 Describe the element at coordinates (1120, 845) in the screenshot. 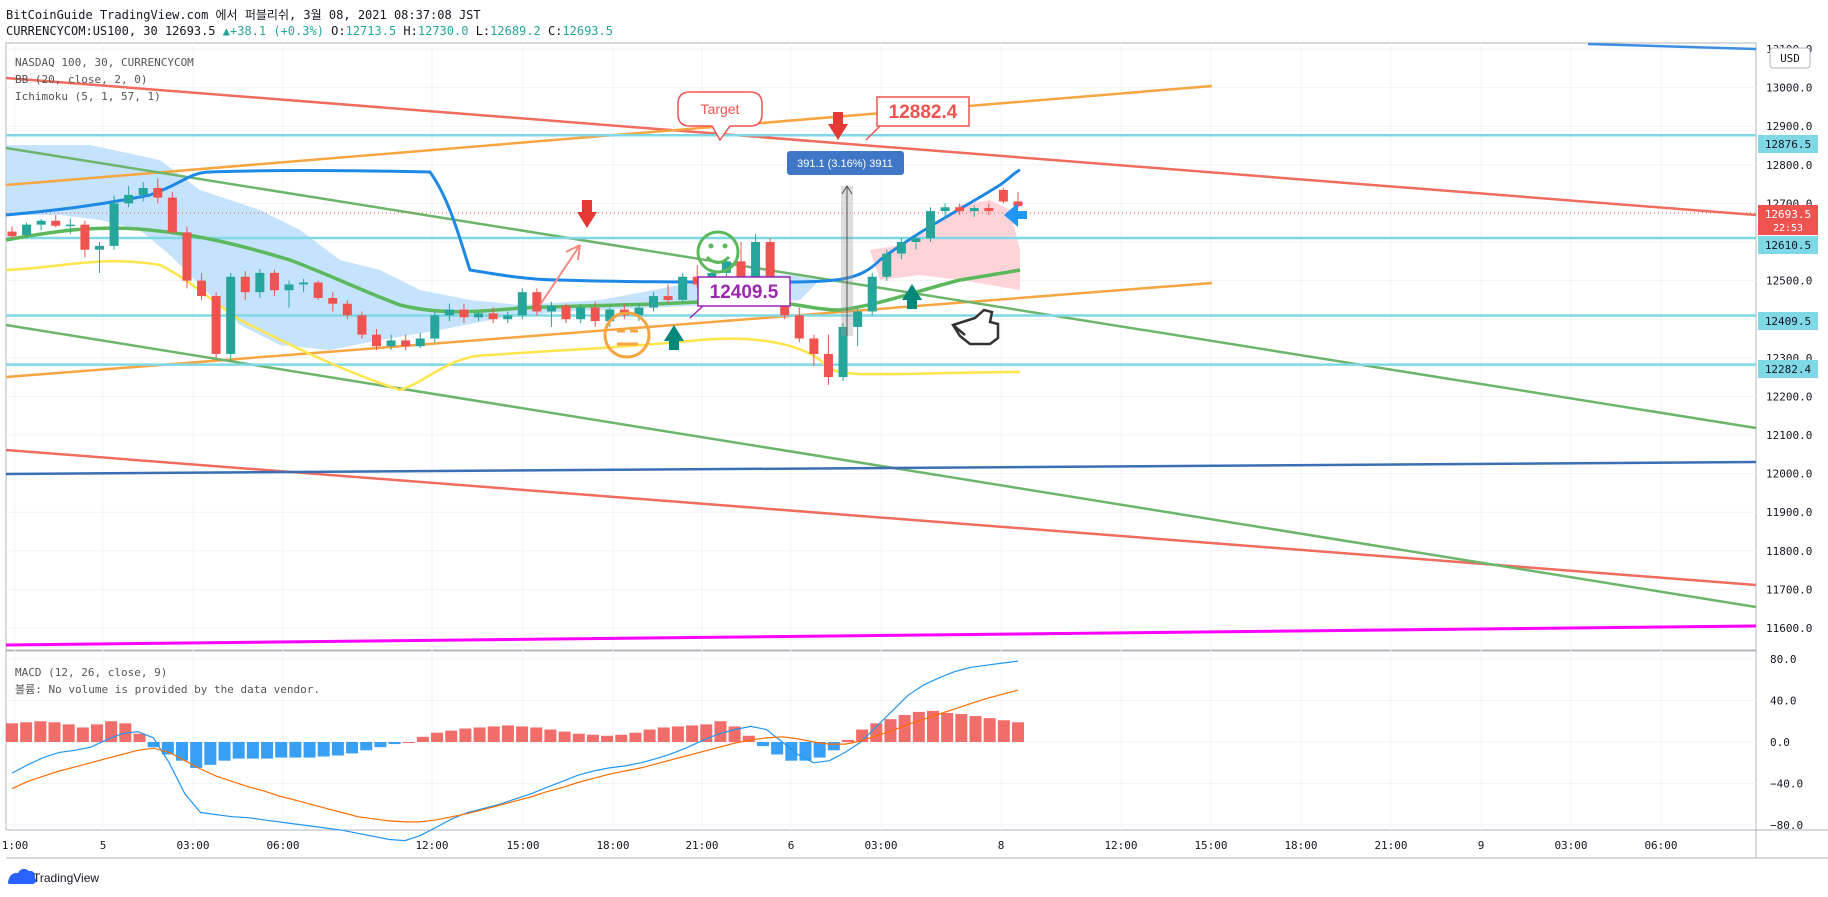

I see `time-tick-11: 12:00` at that location.